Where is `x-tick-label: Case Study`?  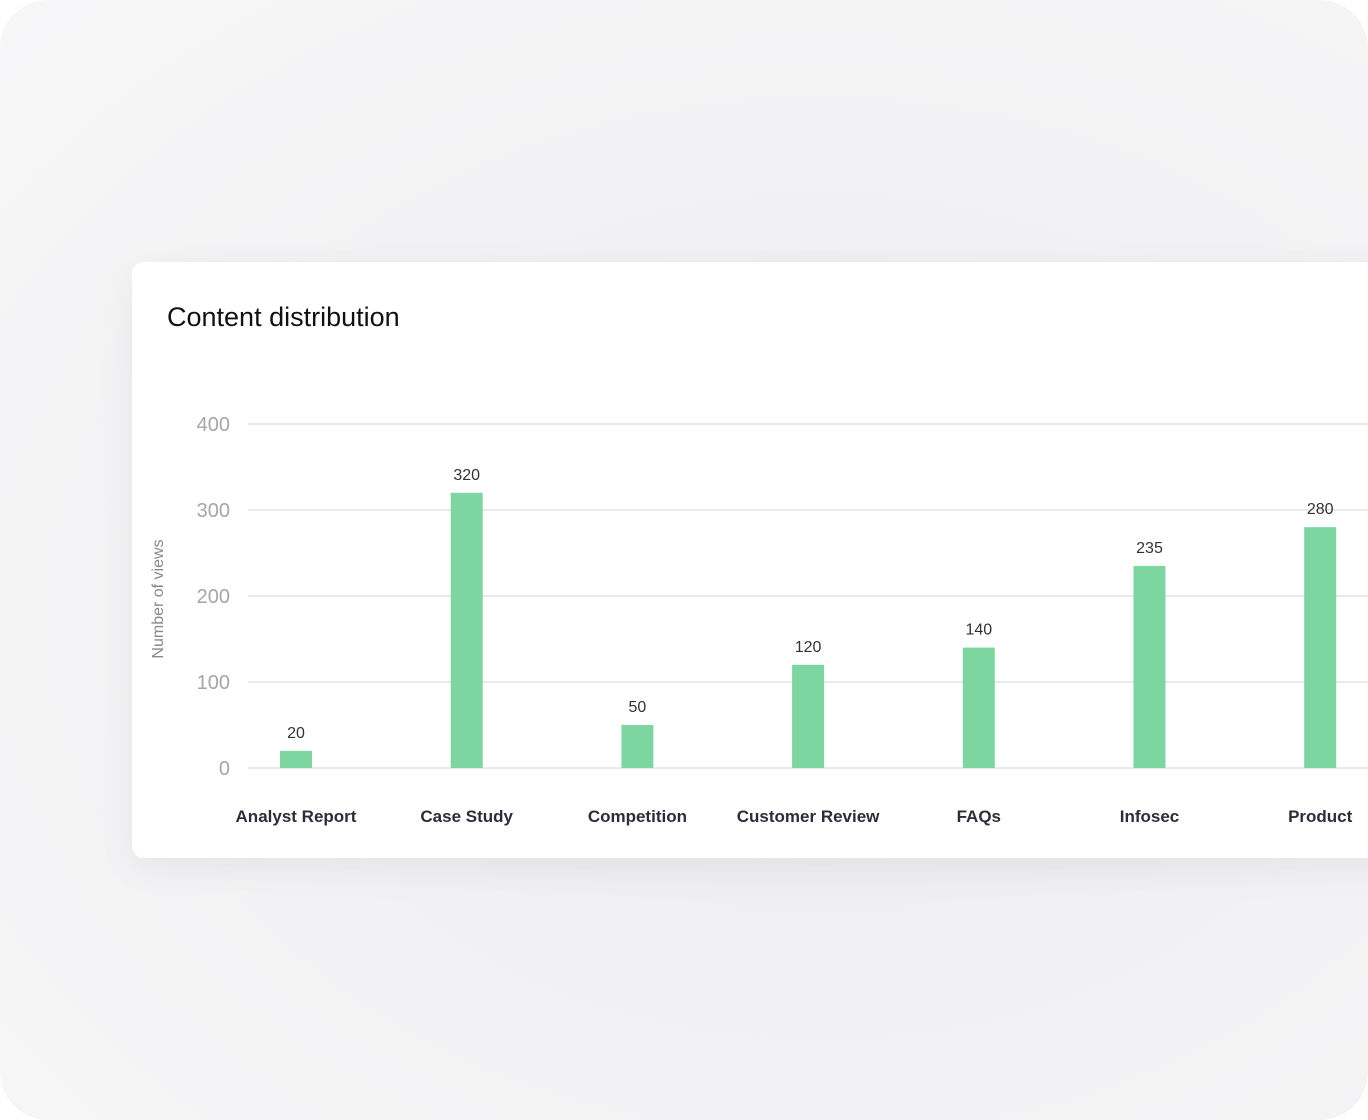 x-tick-label: Case Study is located at coordinates (466, 816).